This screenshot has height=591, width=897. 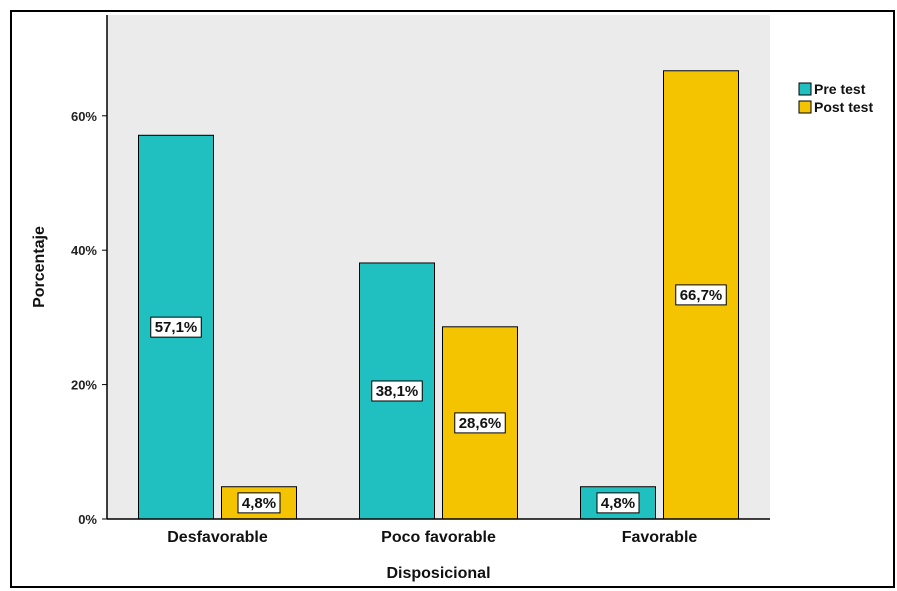 I want to click on data-label: 57,1%, so click(x=176, y=327).